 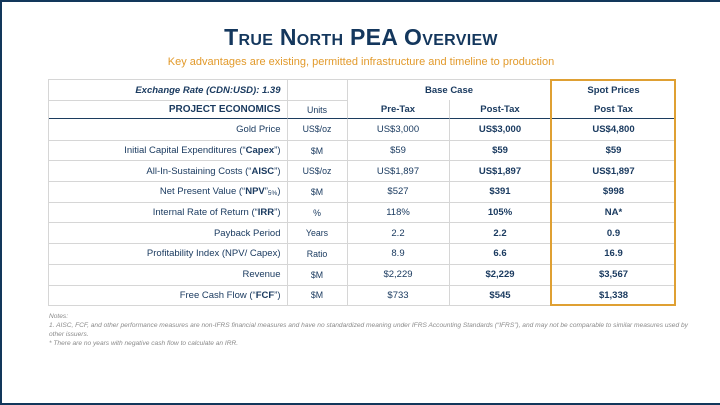 What do you see at coordinates (316, 90) in the screenshot?
I see `header-units-spacer` at bounding box center [316, 90].